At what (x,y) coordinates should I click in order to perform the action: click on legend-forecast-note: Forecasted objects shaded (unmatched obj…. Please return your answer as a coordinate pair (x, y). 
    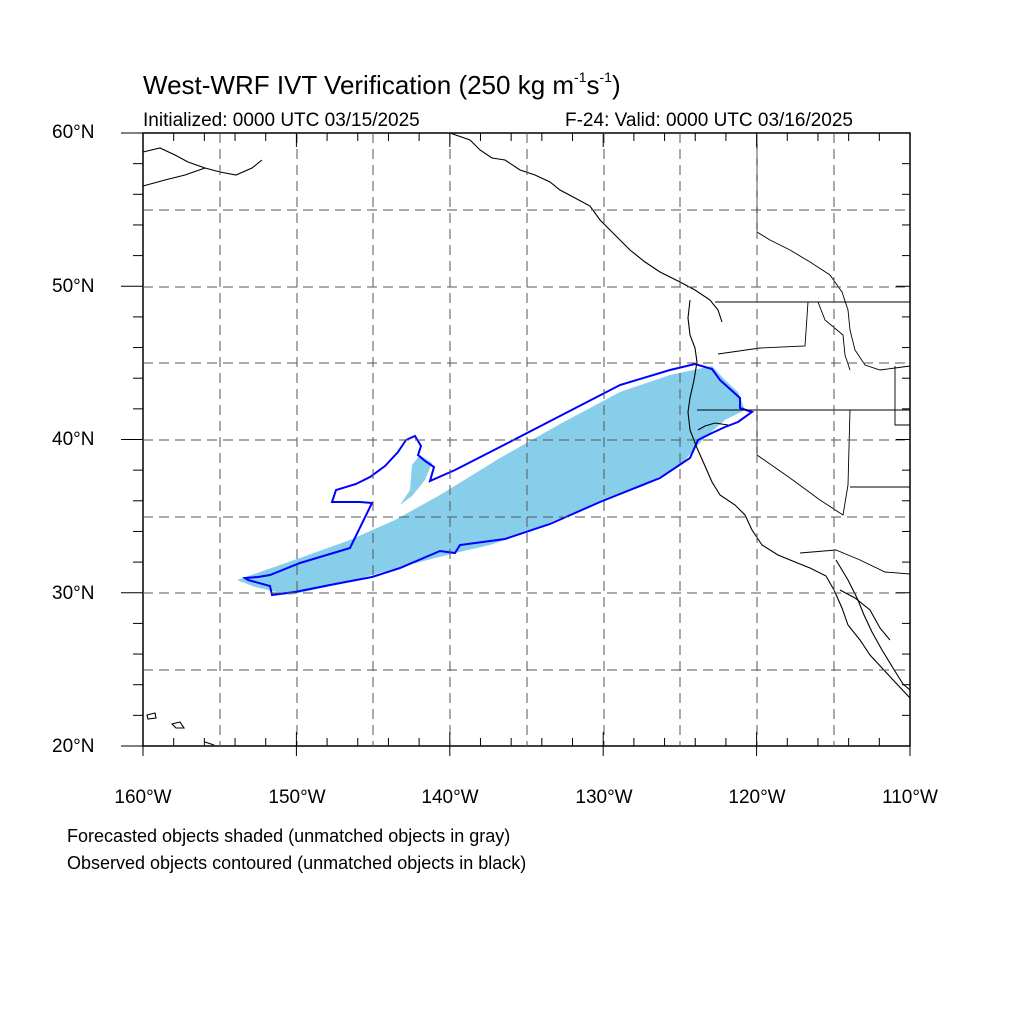
    Looking at the image, I should click on (289, 836).